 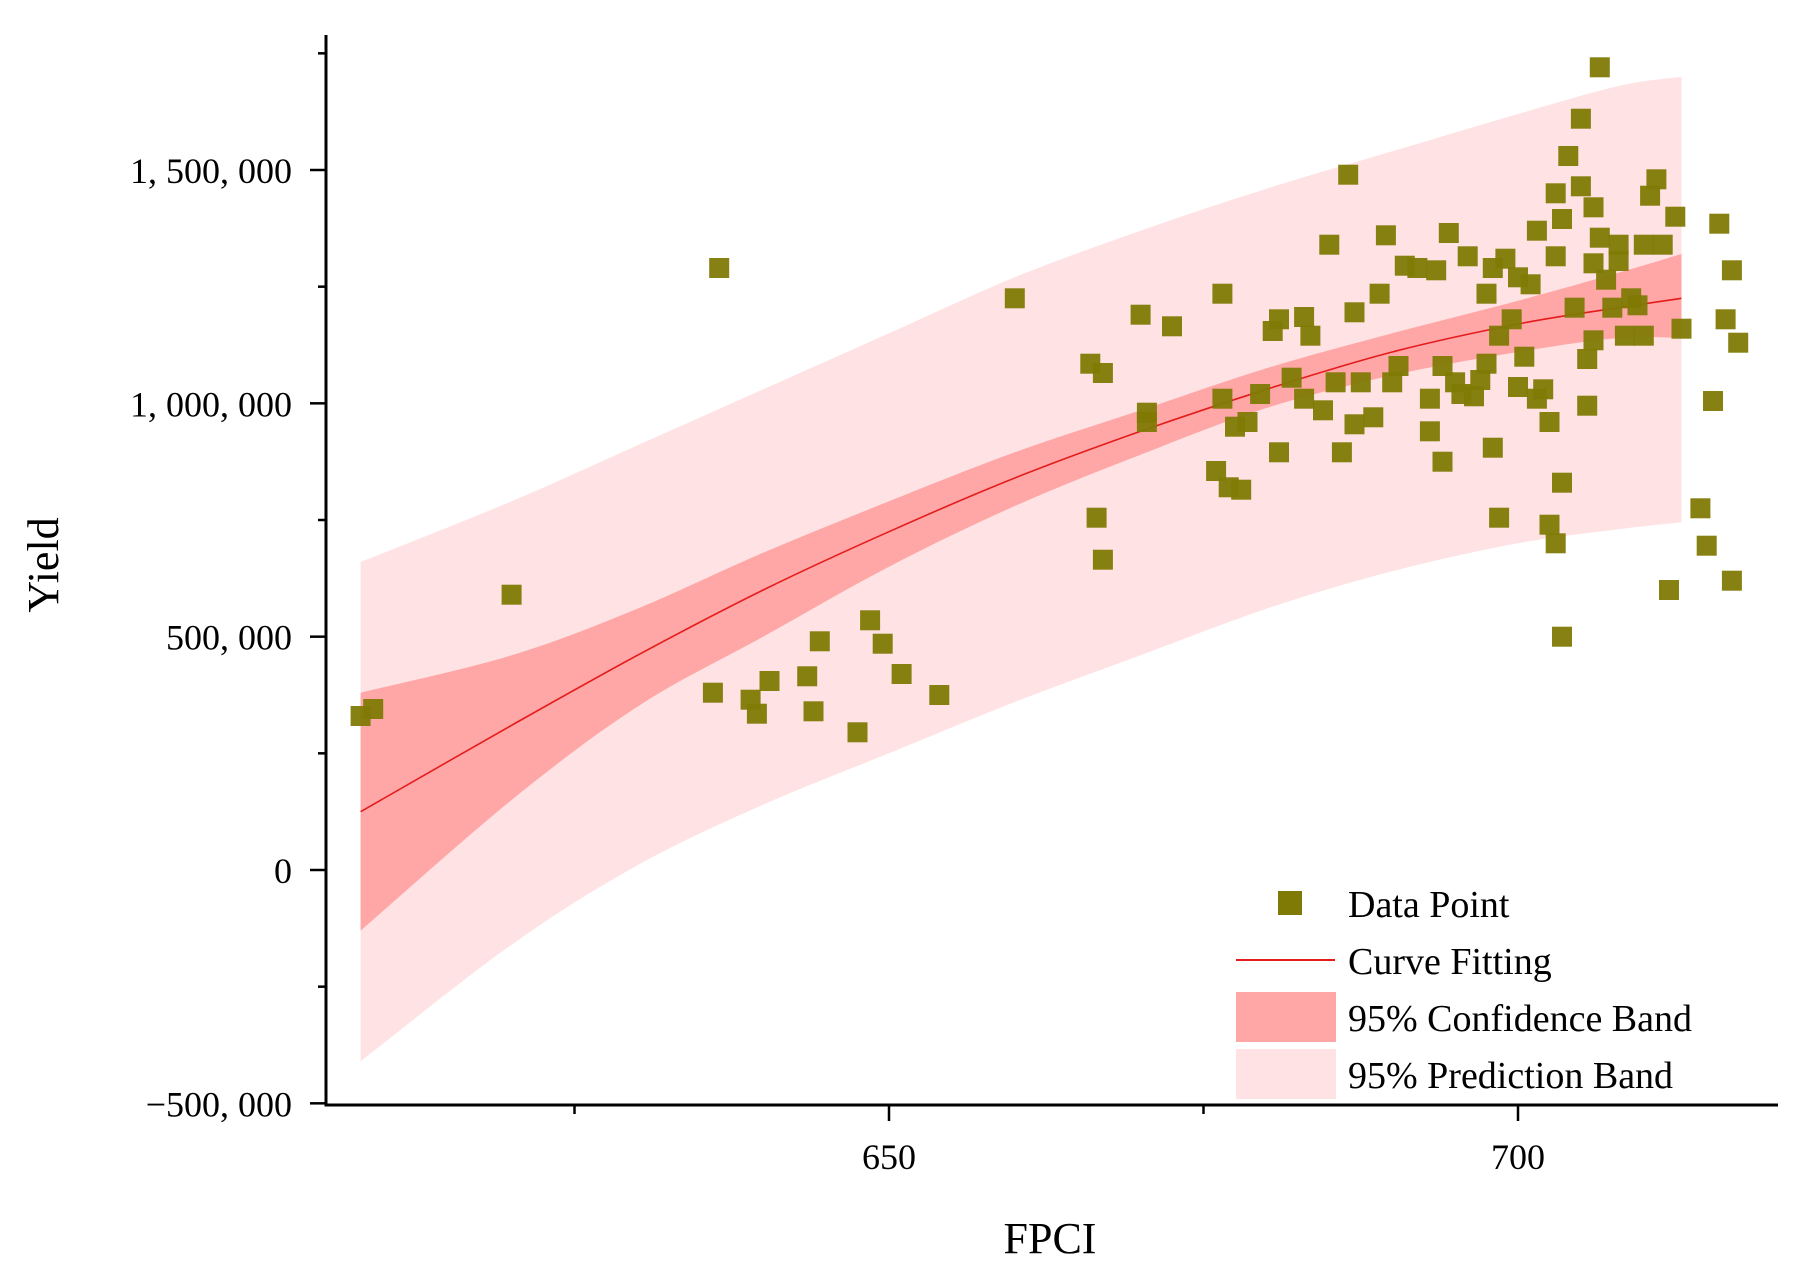 I want to click on y-tick-label: 500, 000, so click(x=229, y=638).